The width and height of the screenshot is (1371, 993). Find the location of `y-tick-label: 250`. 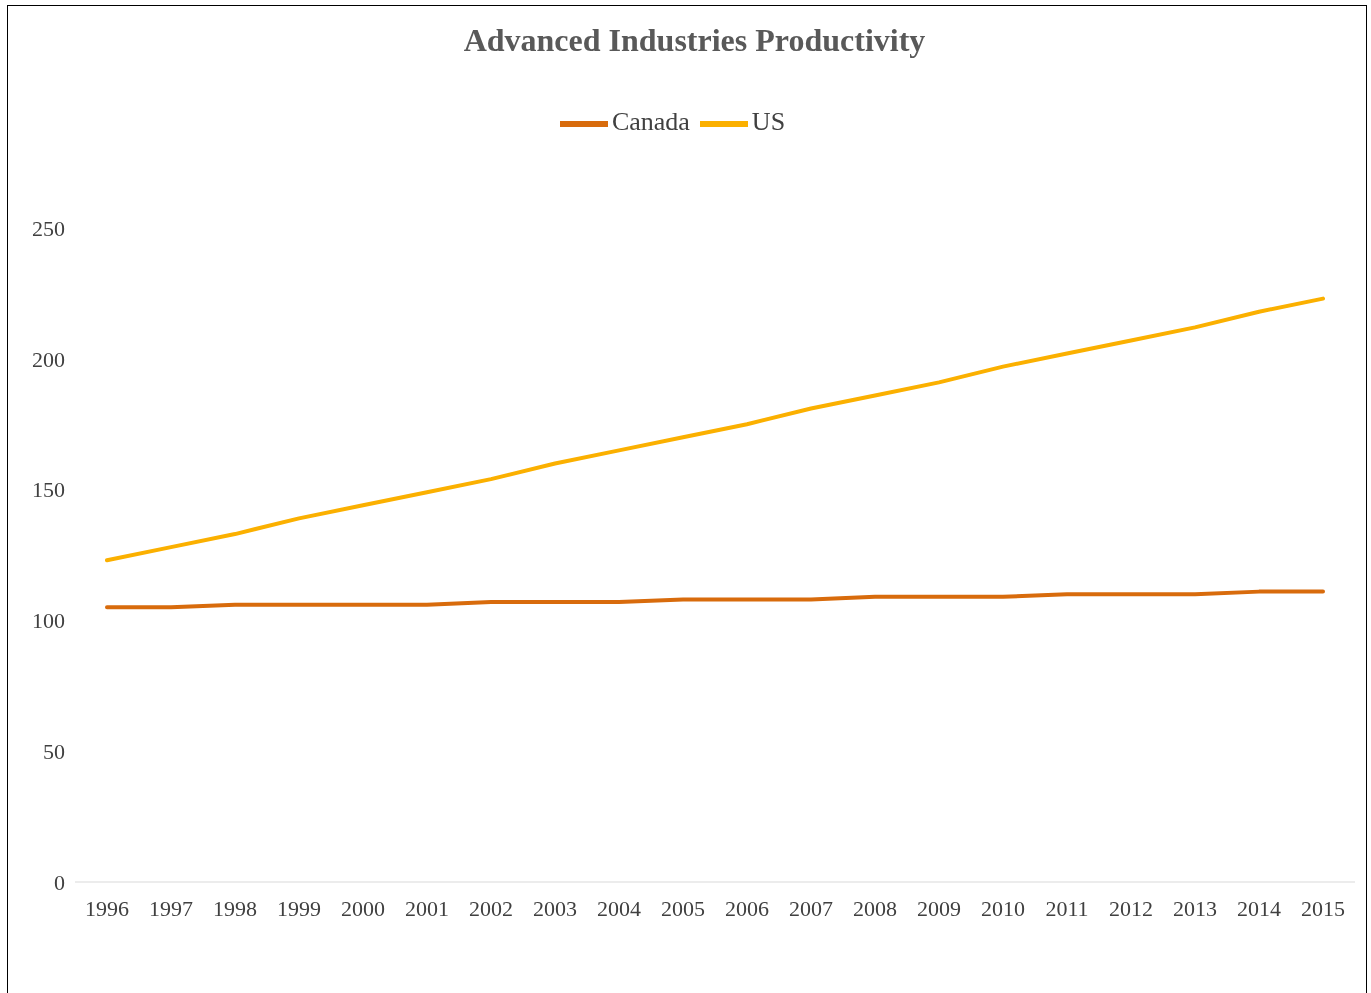

y-tick-label: 250 is located at coordinates (48, 228).